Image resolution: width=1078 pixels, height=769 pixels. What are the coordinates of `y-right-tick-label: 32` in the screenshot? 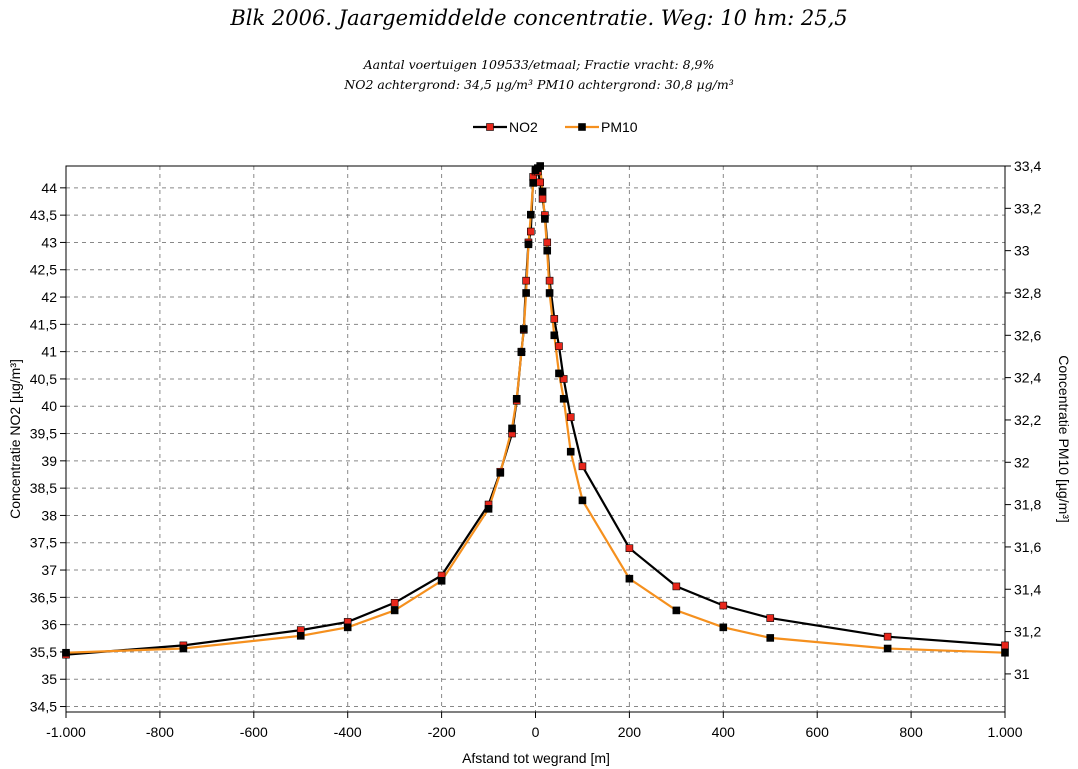 It's located at (1022, 462).